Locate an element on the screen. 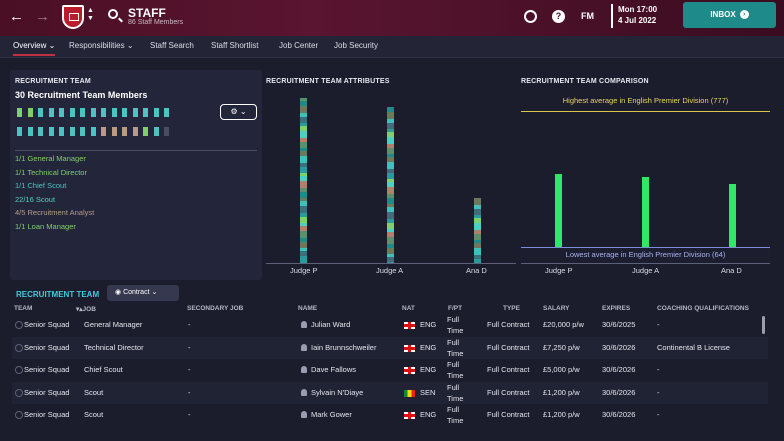 Image resolution: width=784 pixels, height=441 pixels. contract-view-dropdown: ◉ Contract ⌄ is located at coordinates (143, 293).